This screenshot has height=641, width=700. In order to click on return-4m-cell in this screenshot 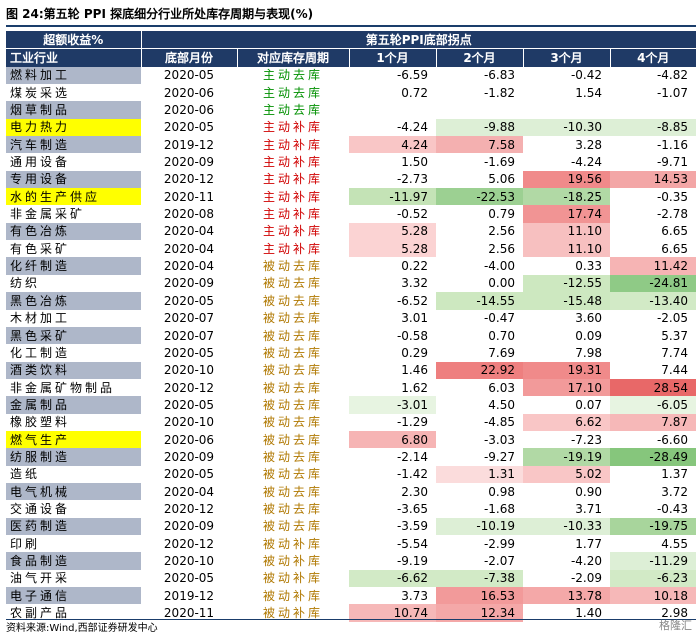, I will do `click(653, 110)`.